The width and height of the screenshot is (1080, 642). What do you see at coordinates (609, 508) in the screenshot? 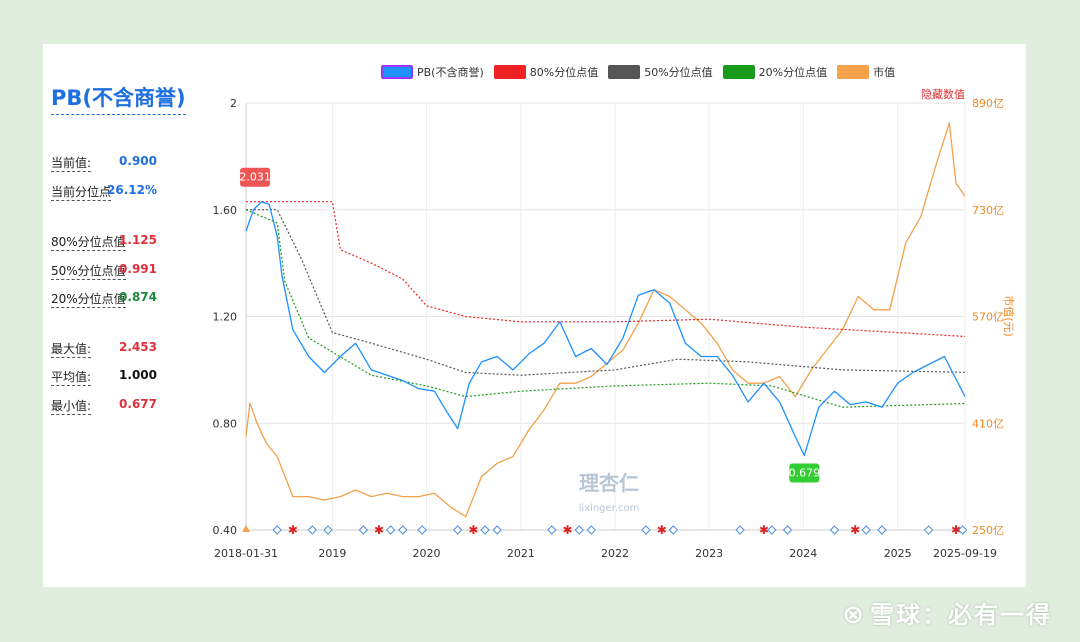
I see `lixinger-url: lixinger.com` at bounding box center [609, 508].